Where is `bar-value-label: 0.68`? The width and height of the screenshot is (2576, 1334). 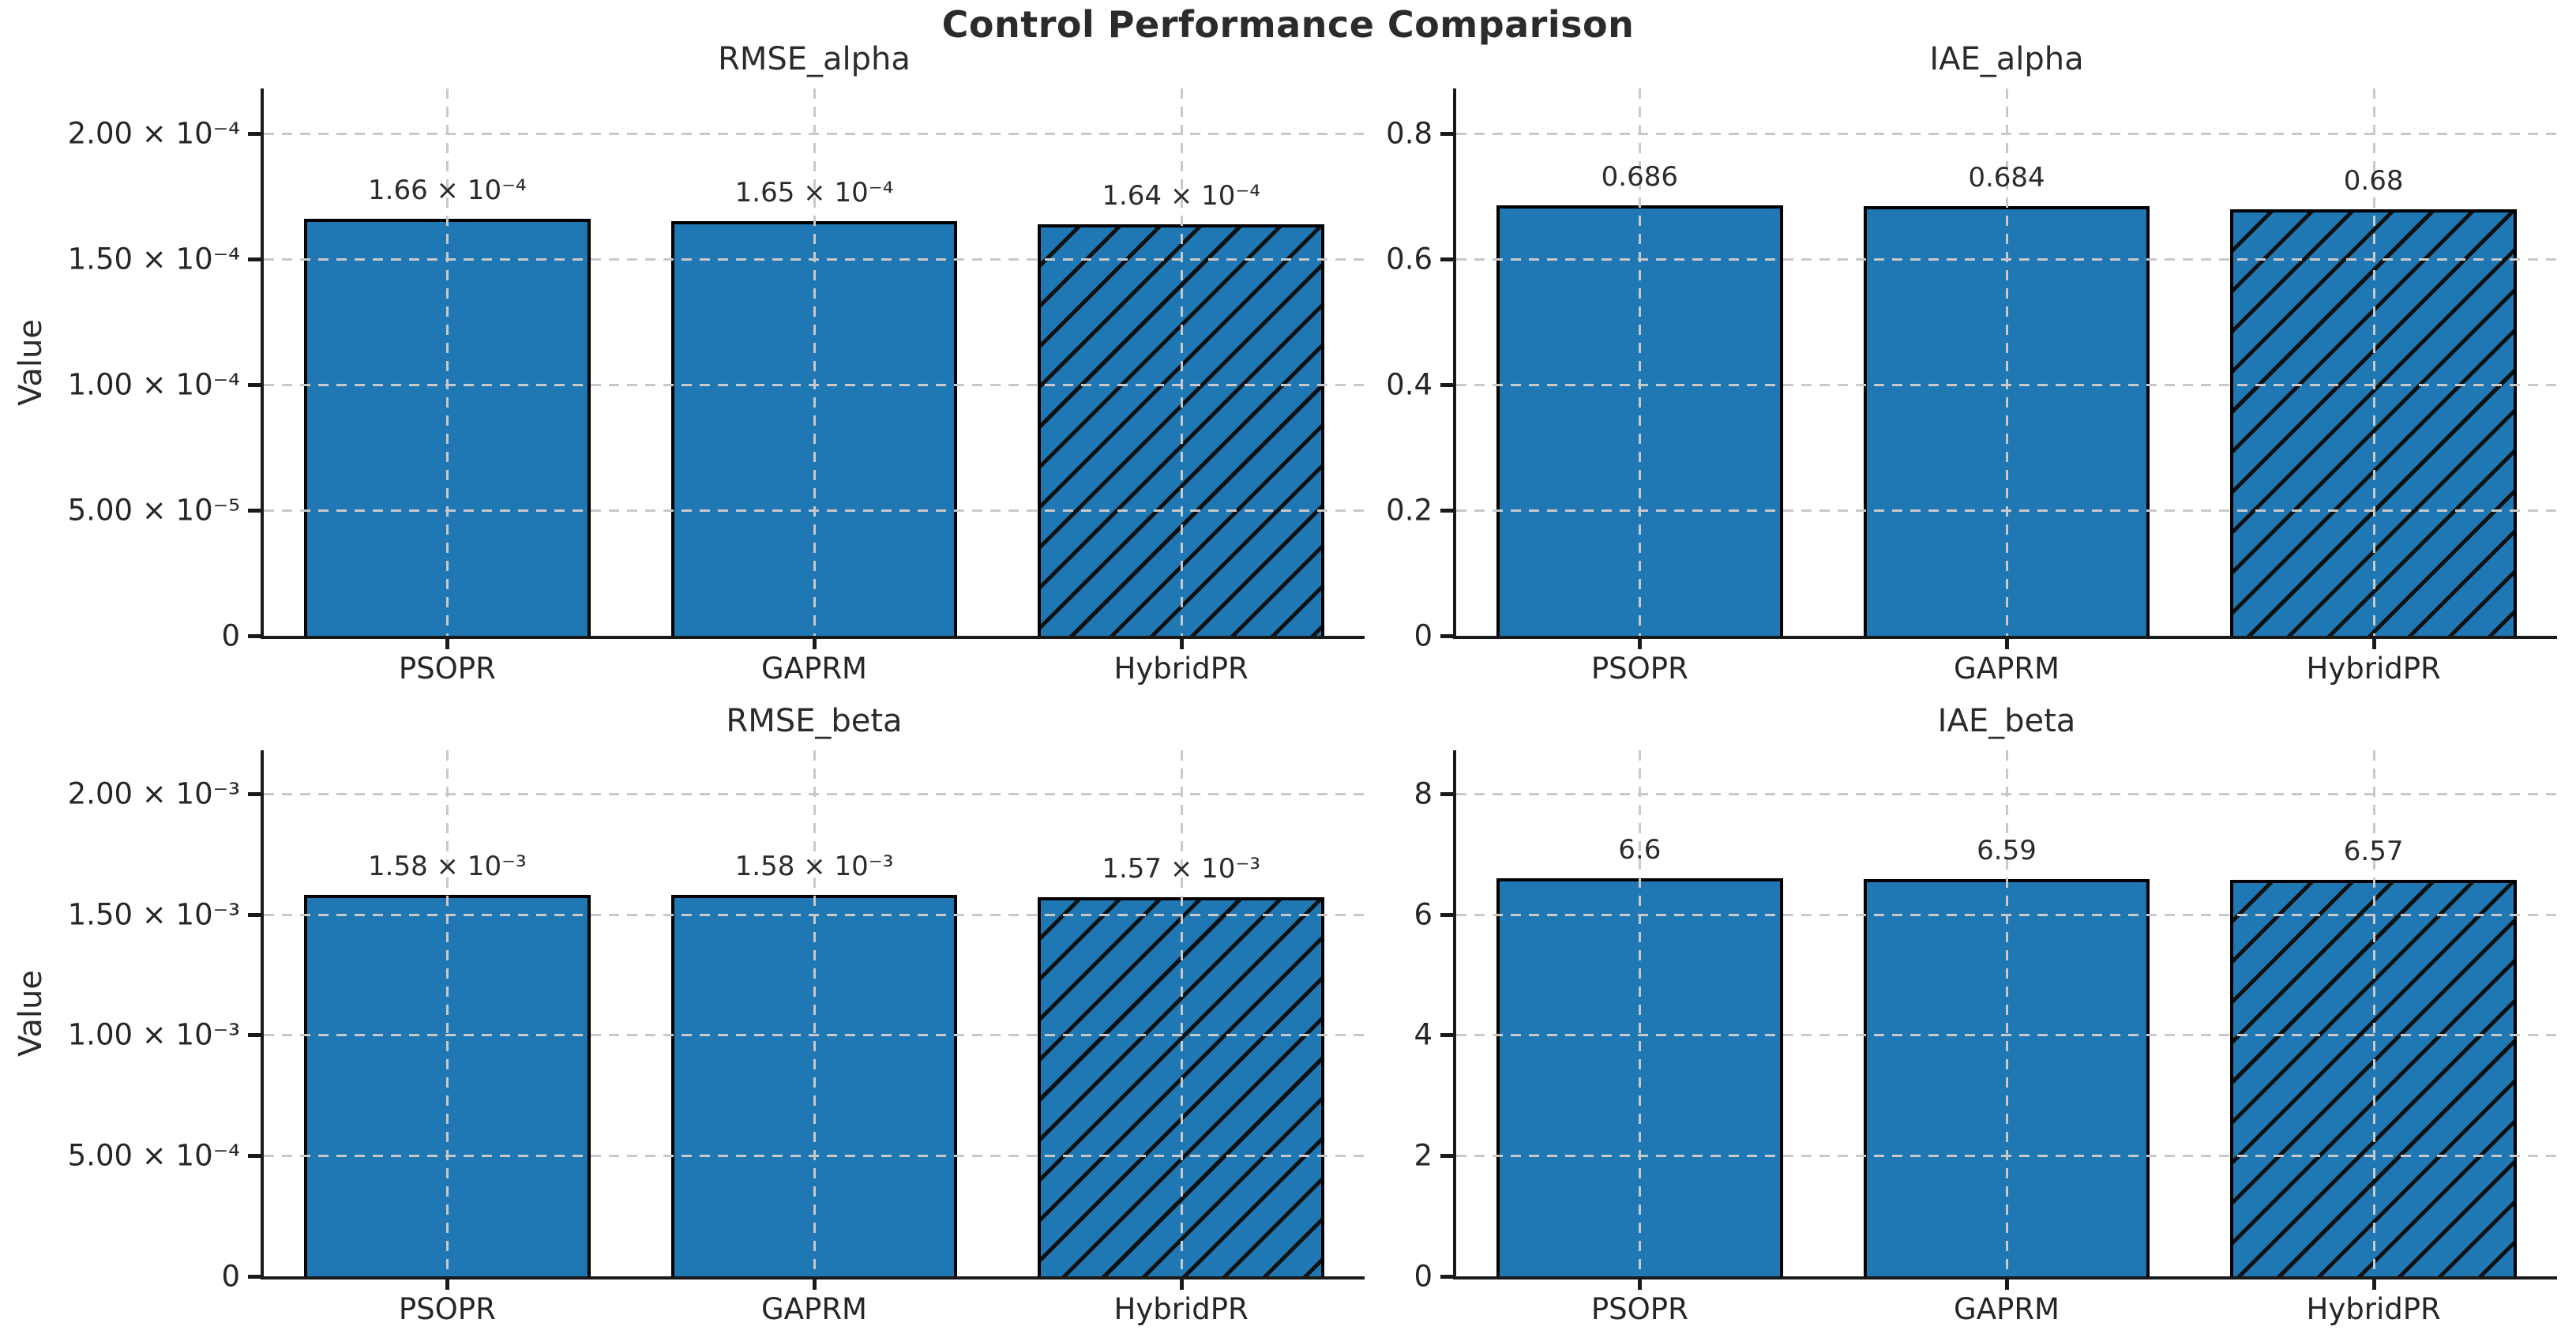 bar-value-label: 0.68 is located at coordinates (2373, 181).